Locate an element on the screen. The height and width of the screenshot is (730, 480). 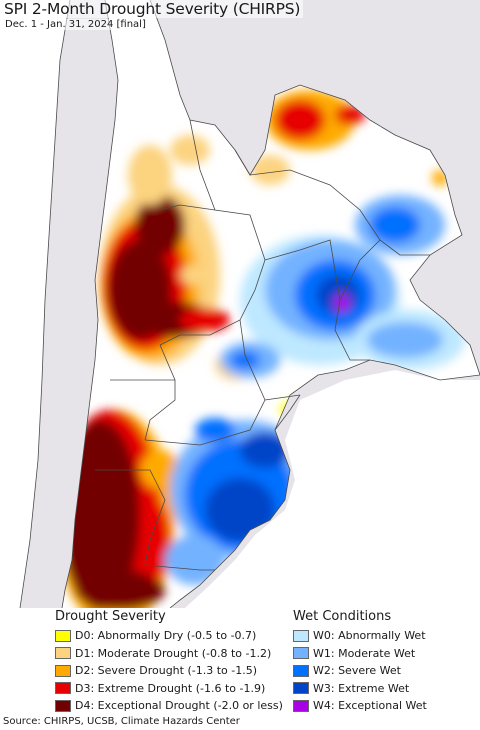
legend-label-d2: D2: Severe Drought (-1.3 to -1.5) is located at coordinates (166, 671).